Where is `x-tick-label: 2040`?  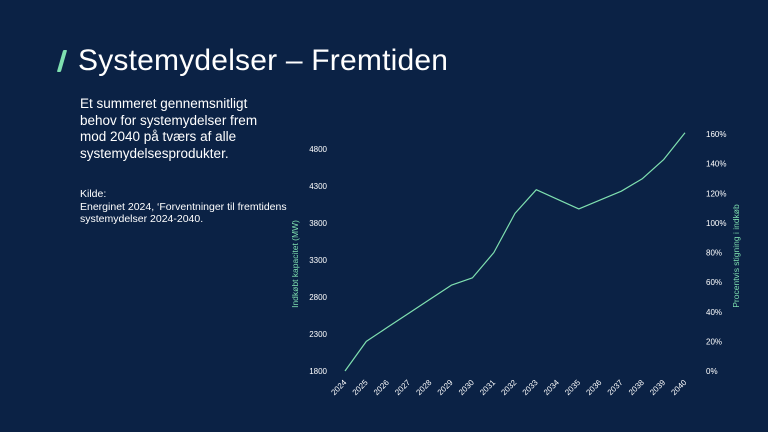
x-tick-label: 2040 is located at coordinates (678, 387).